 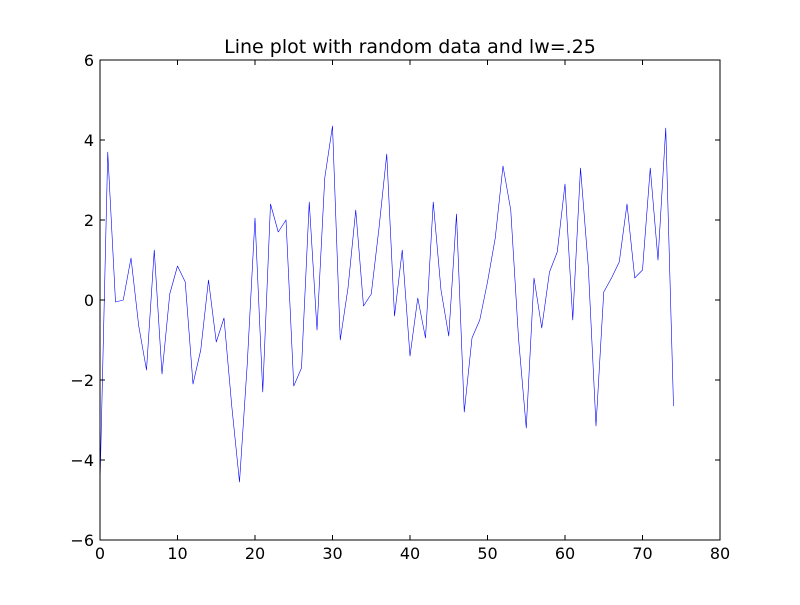 I want to click on x-tick-label: 80, so click(x=720, y=553).